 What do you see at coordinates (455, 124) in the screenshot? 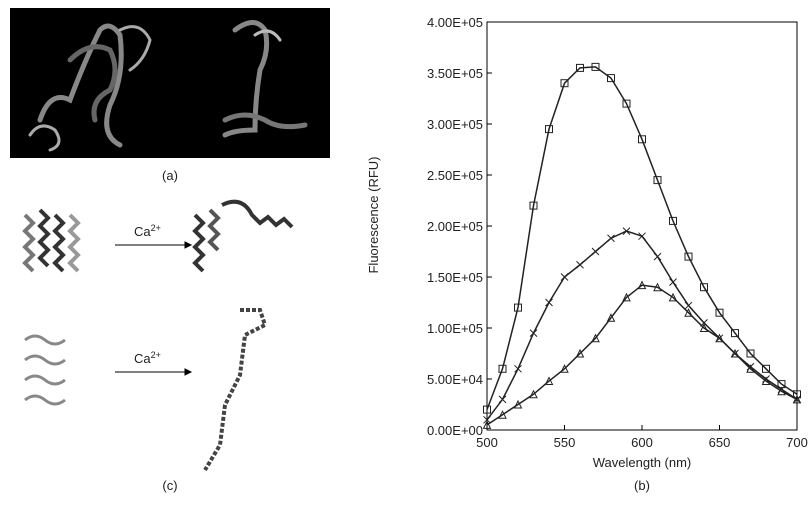
I see `y-tick-label: 3.00E+05` at bounding box center [455, 124].